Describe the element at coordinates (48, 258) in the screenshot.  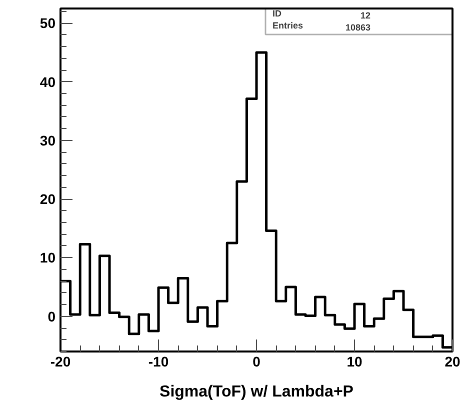
I see `y-tick-label: 10` at that location.